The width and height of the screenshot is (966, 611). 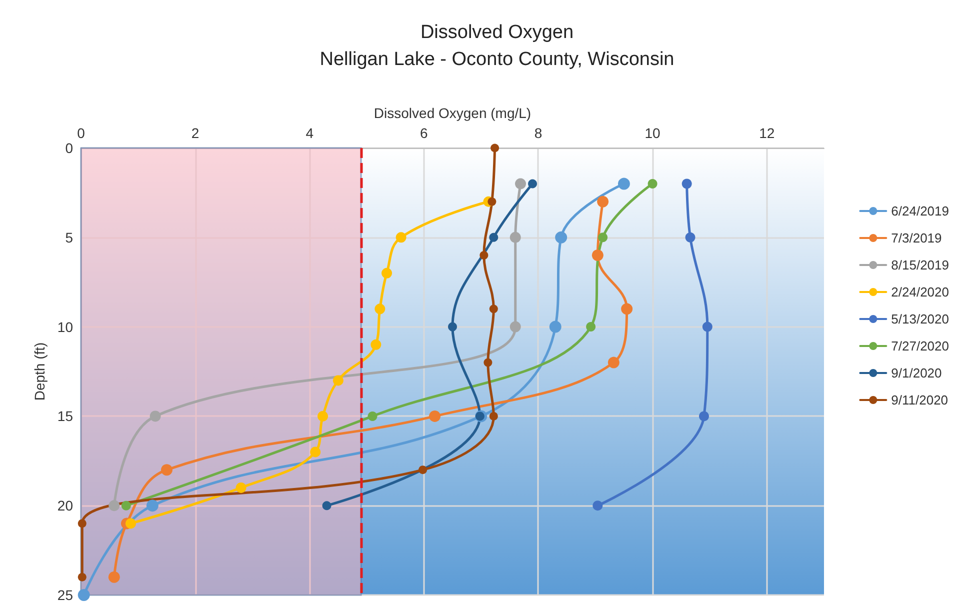 I want to click on y-tick-label: 25, so click(x=65, y=595).